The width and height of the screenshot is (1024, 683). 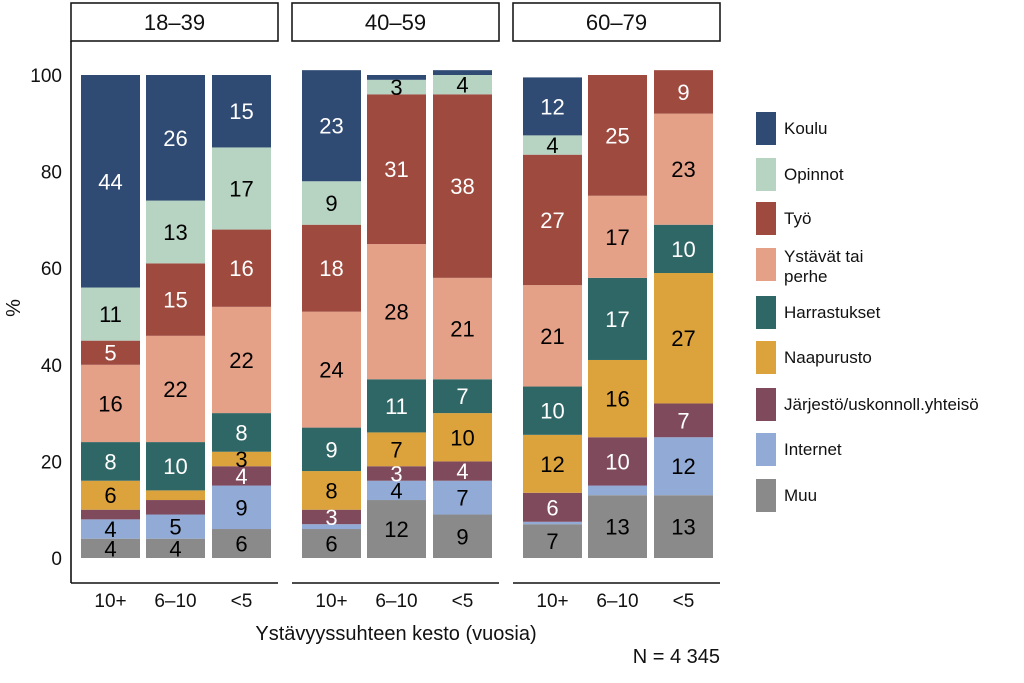 I want to click on sample-size-note: N = 4 345, so click(x=676, y=657).